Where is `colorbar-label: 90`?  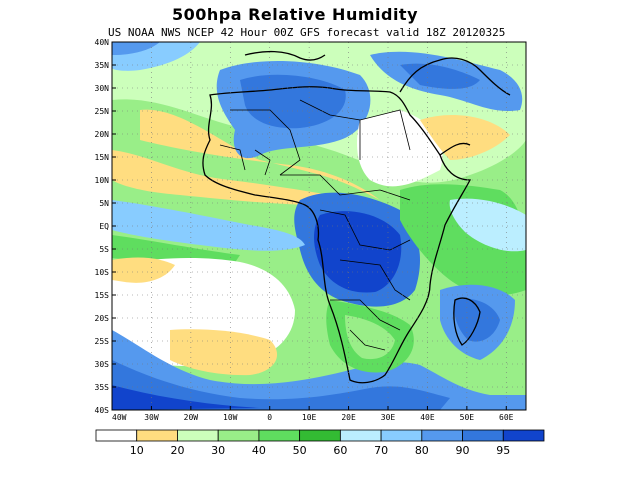 colorbar-label: 90 is located at coordinates (463, 450).